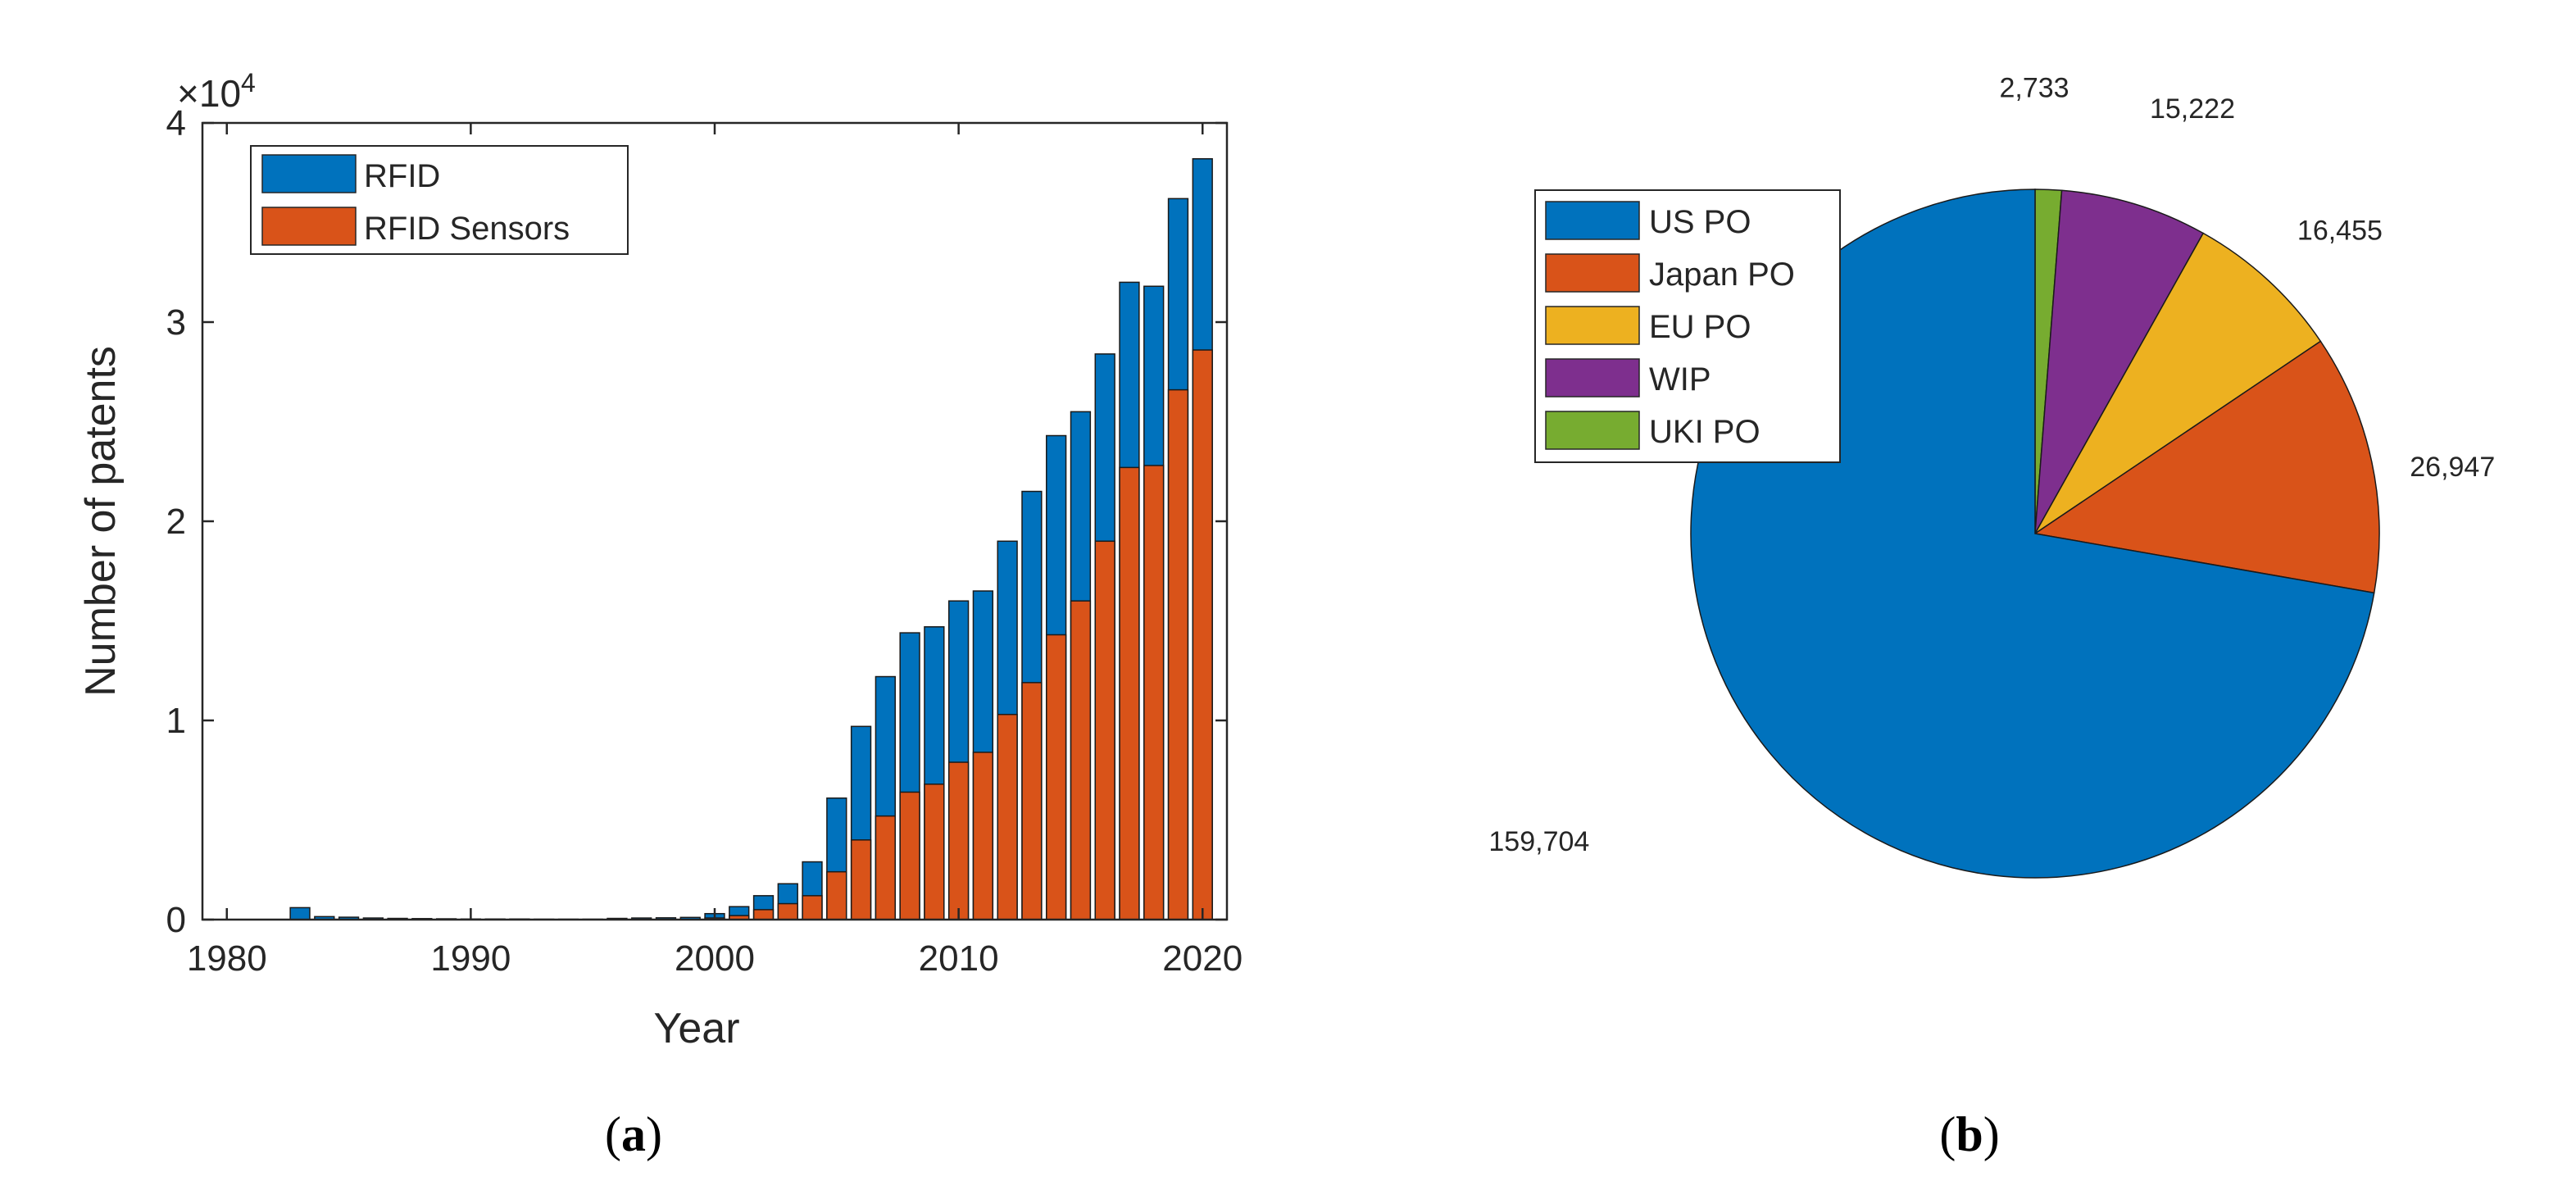 The height and width of the screenshot is (1204, 2576). Describe the element at coordinates (1700, 222) in the screenshot. I see `legend-label-us-po: US PO` at that location.